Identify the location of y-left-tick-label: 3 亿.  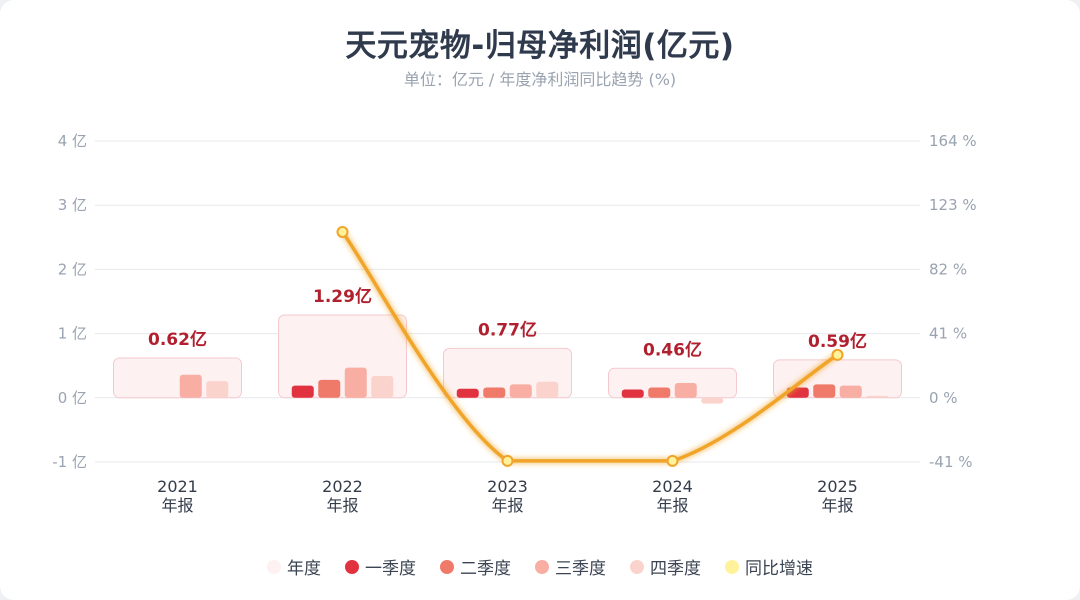
(72, 205).